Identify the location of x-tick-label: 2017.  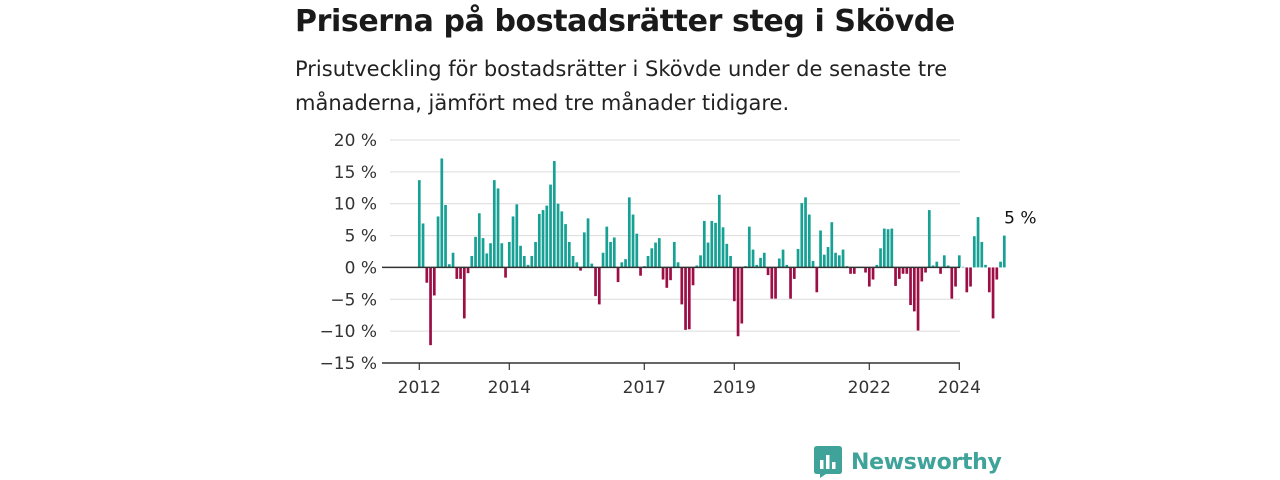
(644, 388).